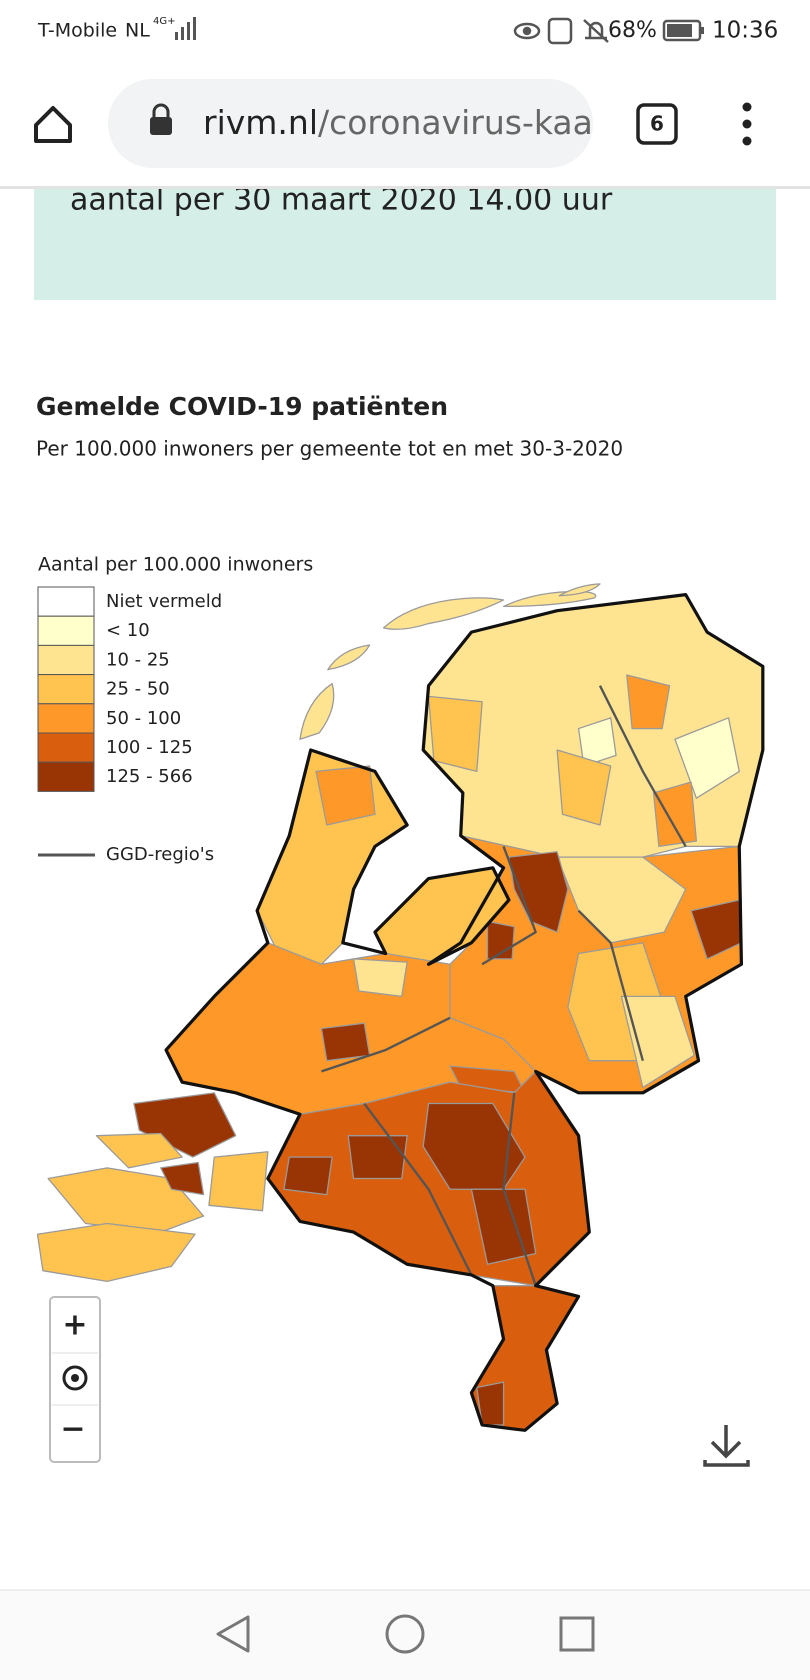 This screenshot has width=810, height=1680. What do you see at coordinates (726, 1446) in the screenshot?
I see `download-button` at bounding box center [726, 1446].